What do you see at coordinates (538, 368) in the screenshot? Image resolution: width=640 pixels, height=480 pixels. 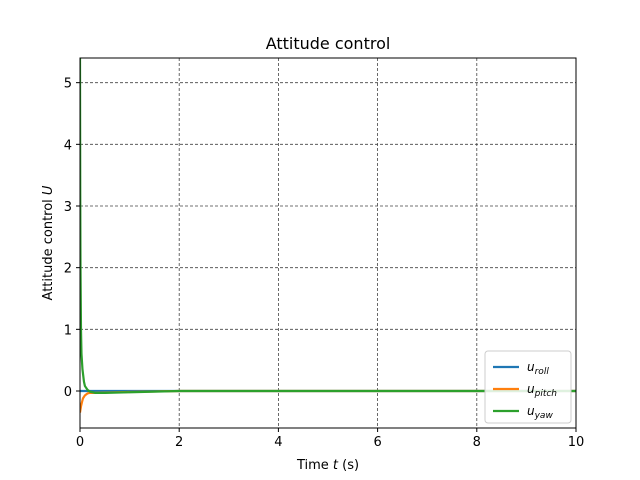 I see `legend-label-roll: uroll` at bounding box center [538, 368].